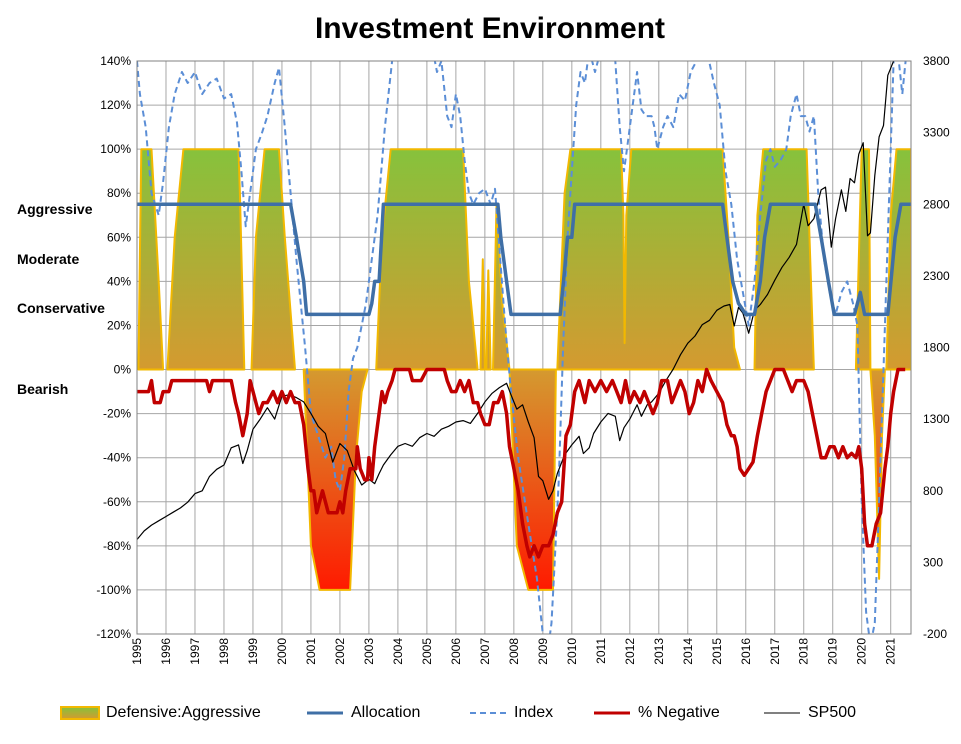 This screenshot has width=961, height=744. Describe the element at coordinates (119, 325) in the screenshot. I see `y-left-tick-label: 20%` at that location.